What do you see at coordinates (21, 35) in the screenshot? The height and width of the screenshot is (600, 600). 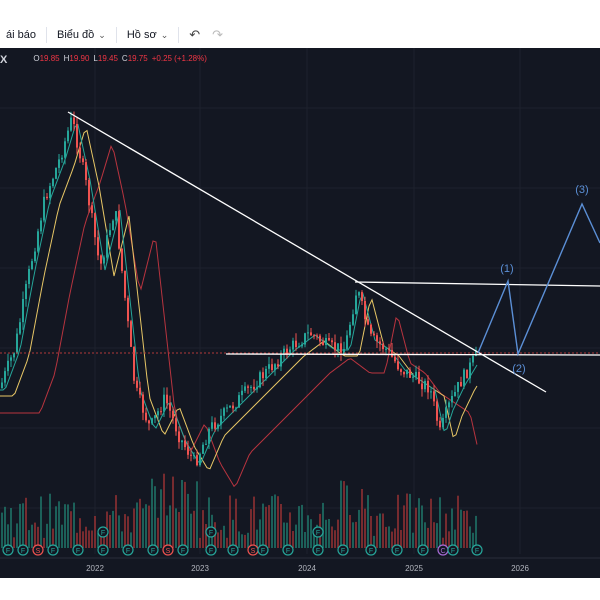 I see `alert-button: ái báo` at bounding box center [21, 35].